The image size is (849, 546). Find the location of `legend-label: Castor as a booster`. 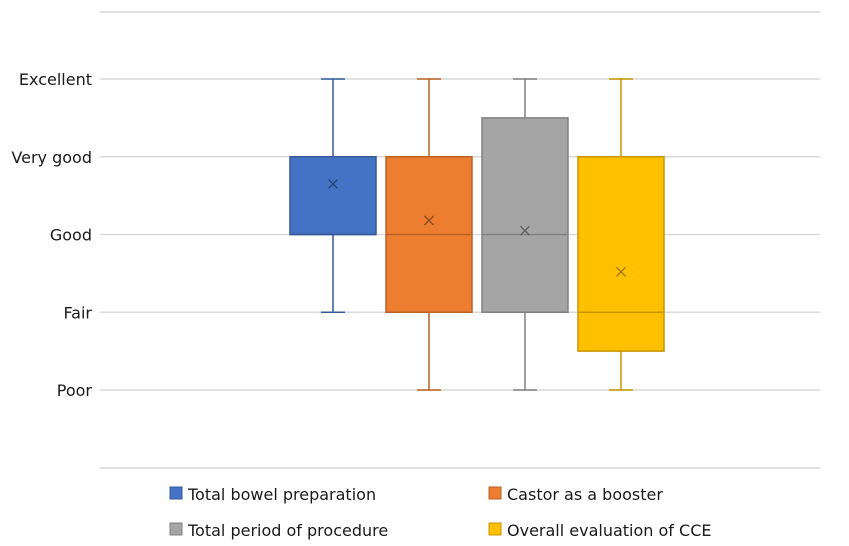

legend-label: Castor as a booster is located at coordinates (585, 494).